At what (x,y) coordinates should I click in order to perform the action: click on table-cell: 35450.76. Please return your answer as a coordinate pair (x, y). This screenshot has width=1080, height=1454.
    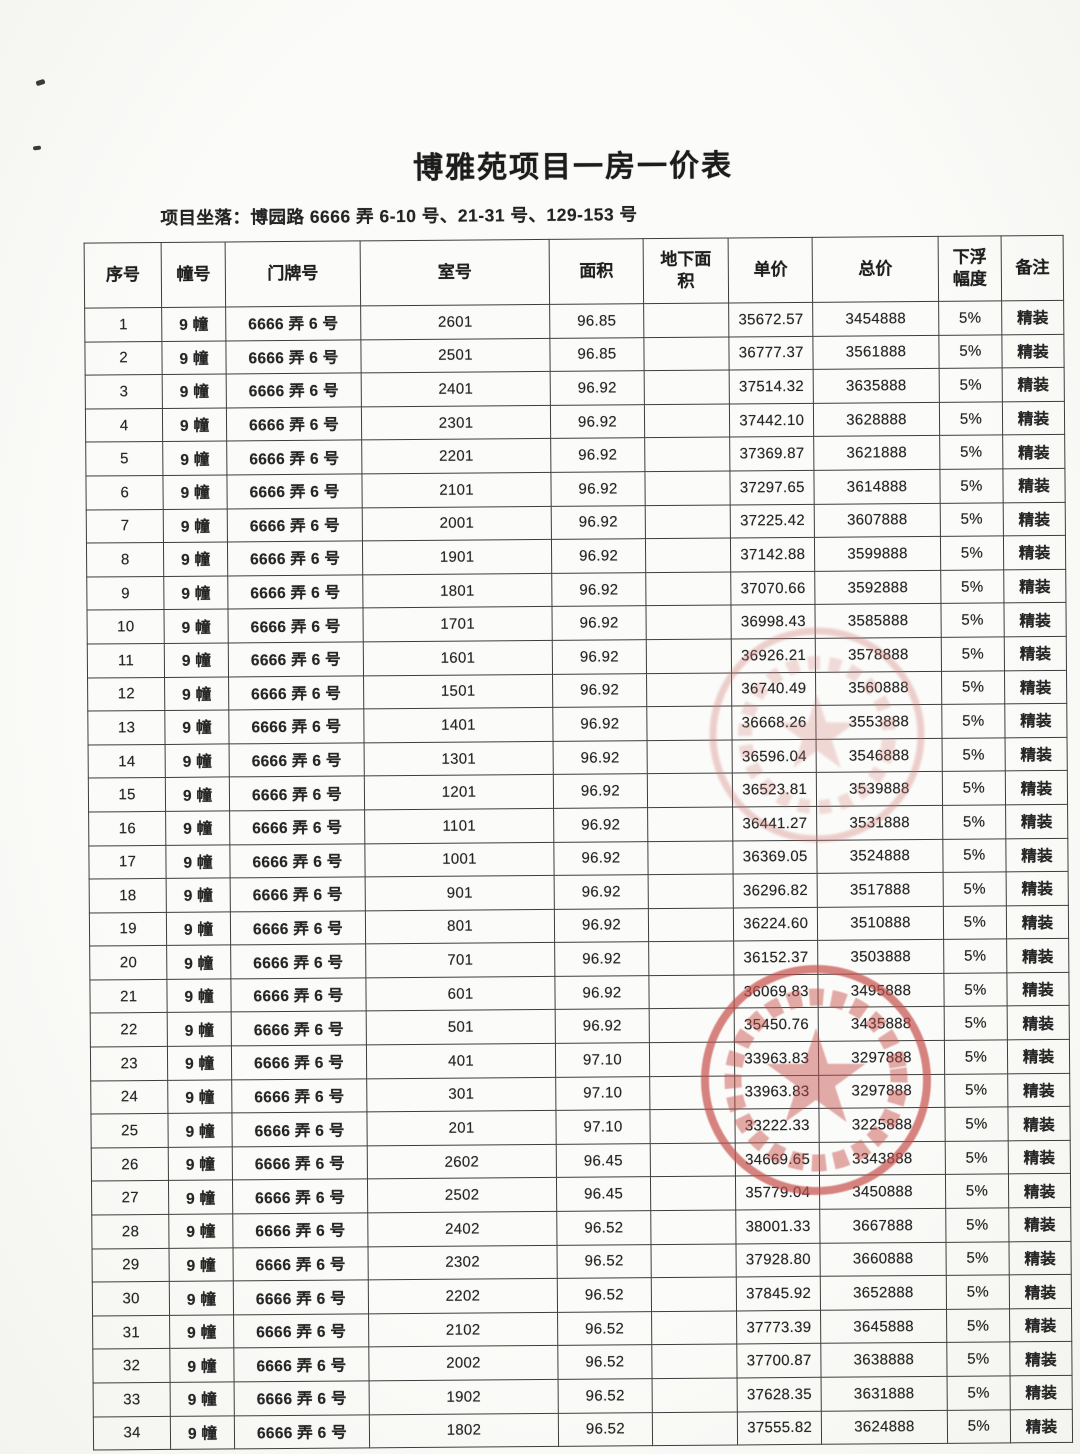
    Looking at the image, I should click on (776, 1025).